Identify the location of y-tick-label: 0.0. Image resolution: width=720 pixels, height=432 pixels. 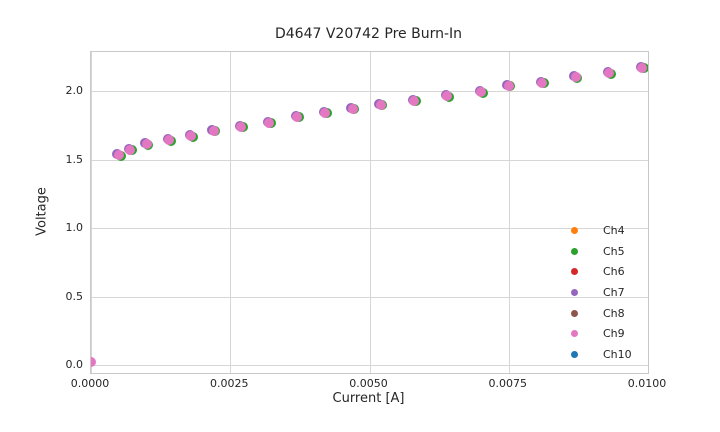
(74, 364).